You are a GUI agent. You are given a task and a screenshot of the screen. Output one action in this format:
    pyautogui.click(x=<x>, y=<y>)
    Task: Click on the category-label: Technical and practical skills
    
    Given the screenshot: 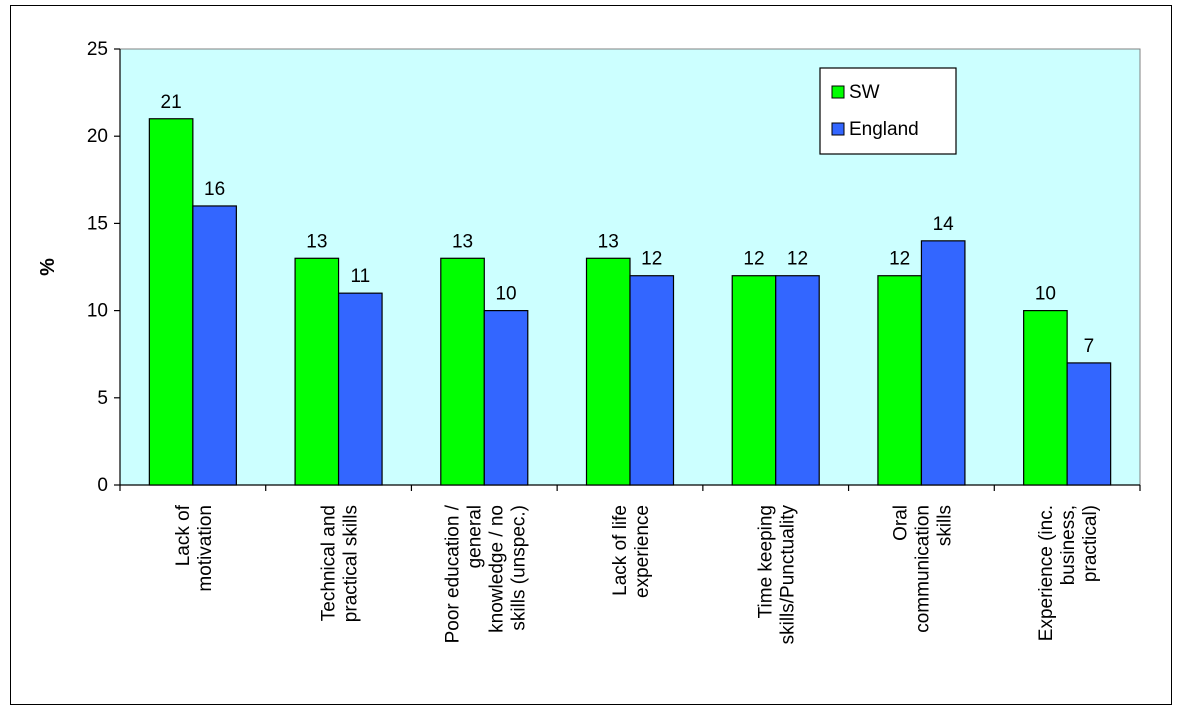 What is the action you would take?
    pyautogui.click(x=340, y=563)
    